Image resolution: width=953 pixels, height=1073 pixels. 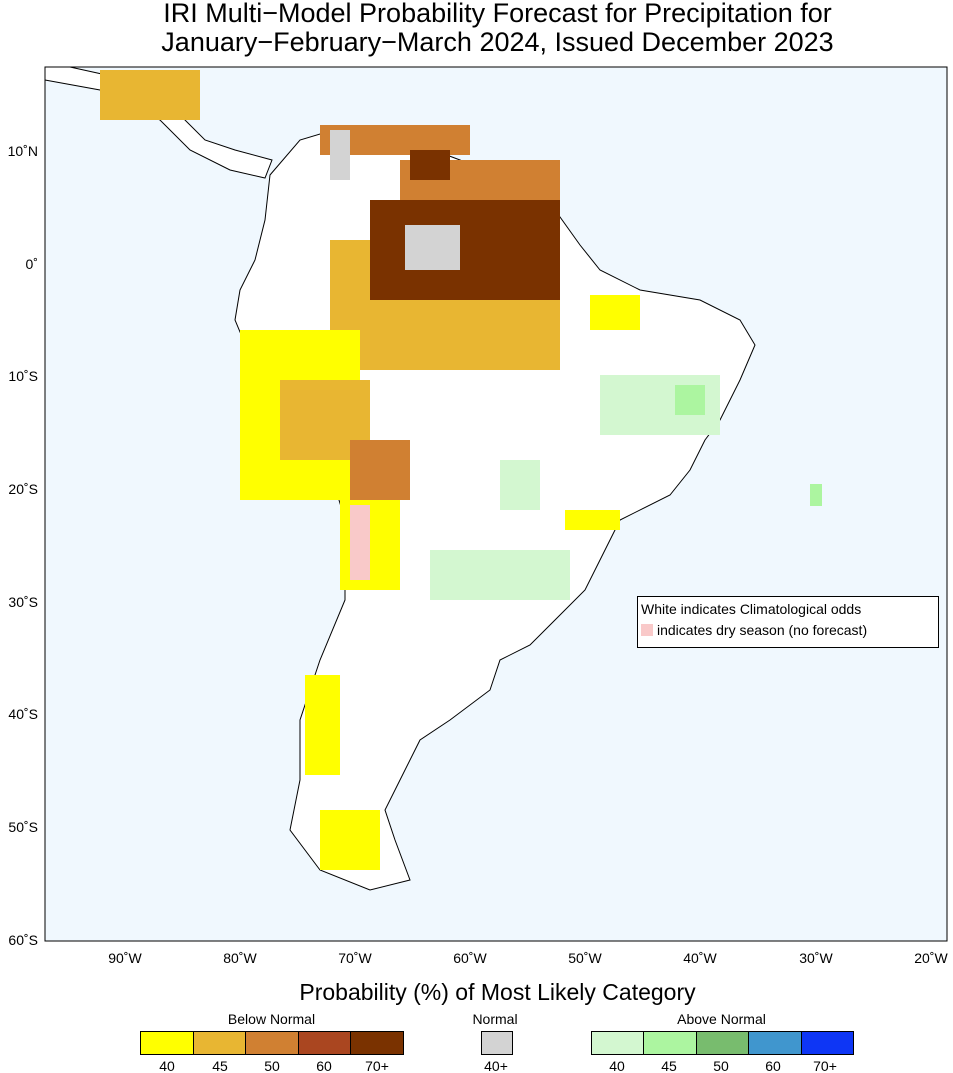 I want to click on legend-below-bar, so click(x=272, y=1043).